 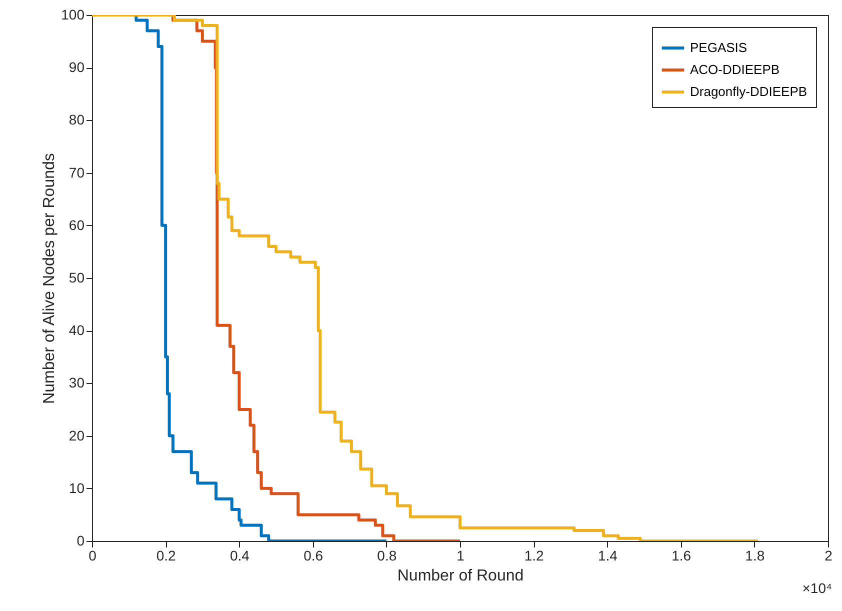 What do you see at coordinates (166, 556) in the screenshot?
I see `x-tick-label: 0.2` at bounding box center [166, 556].